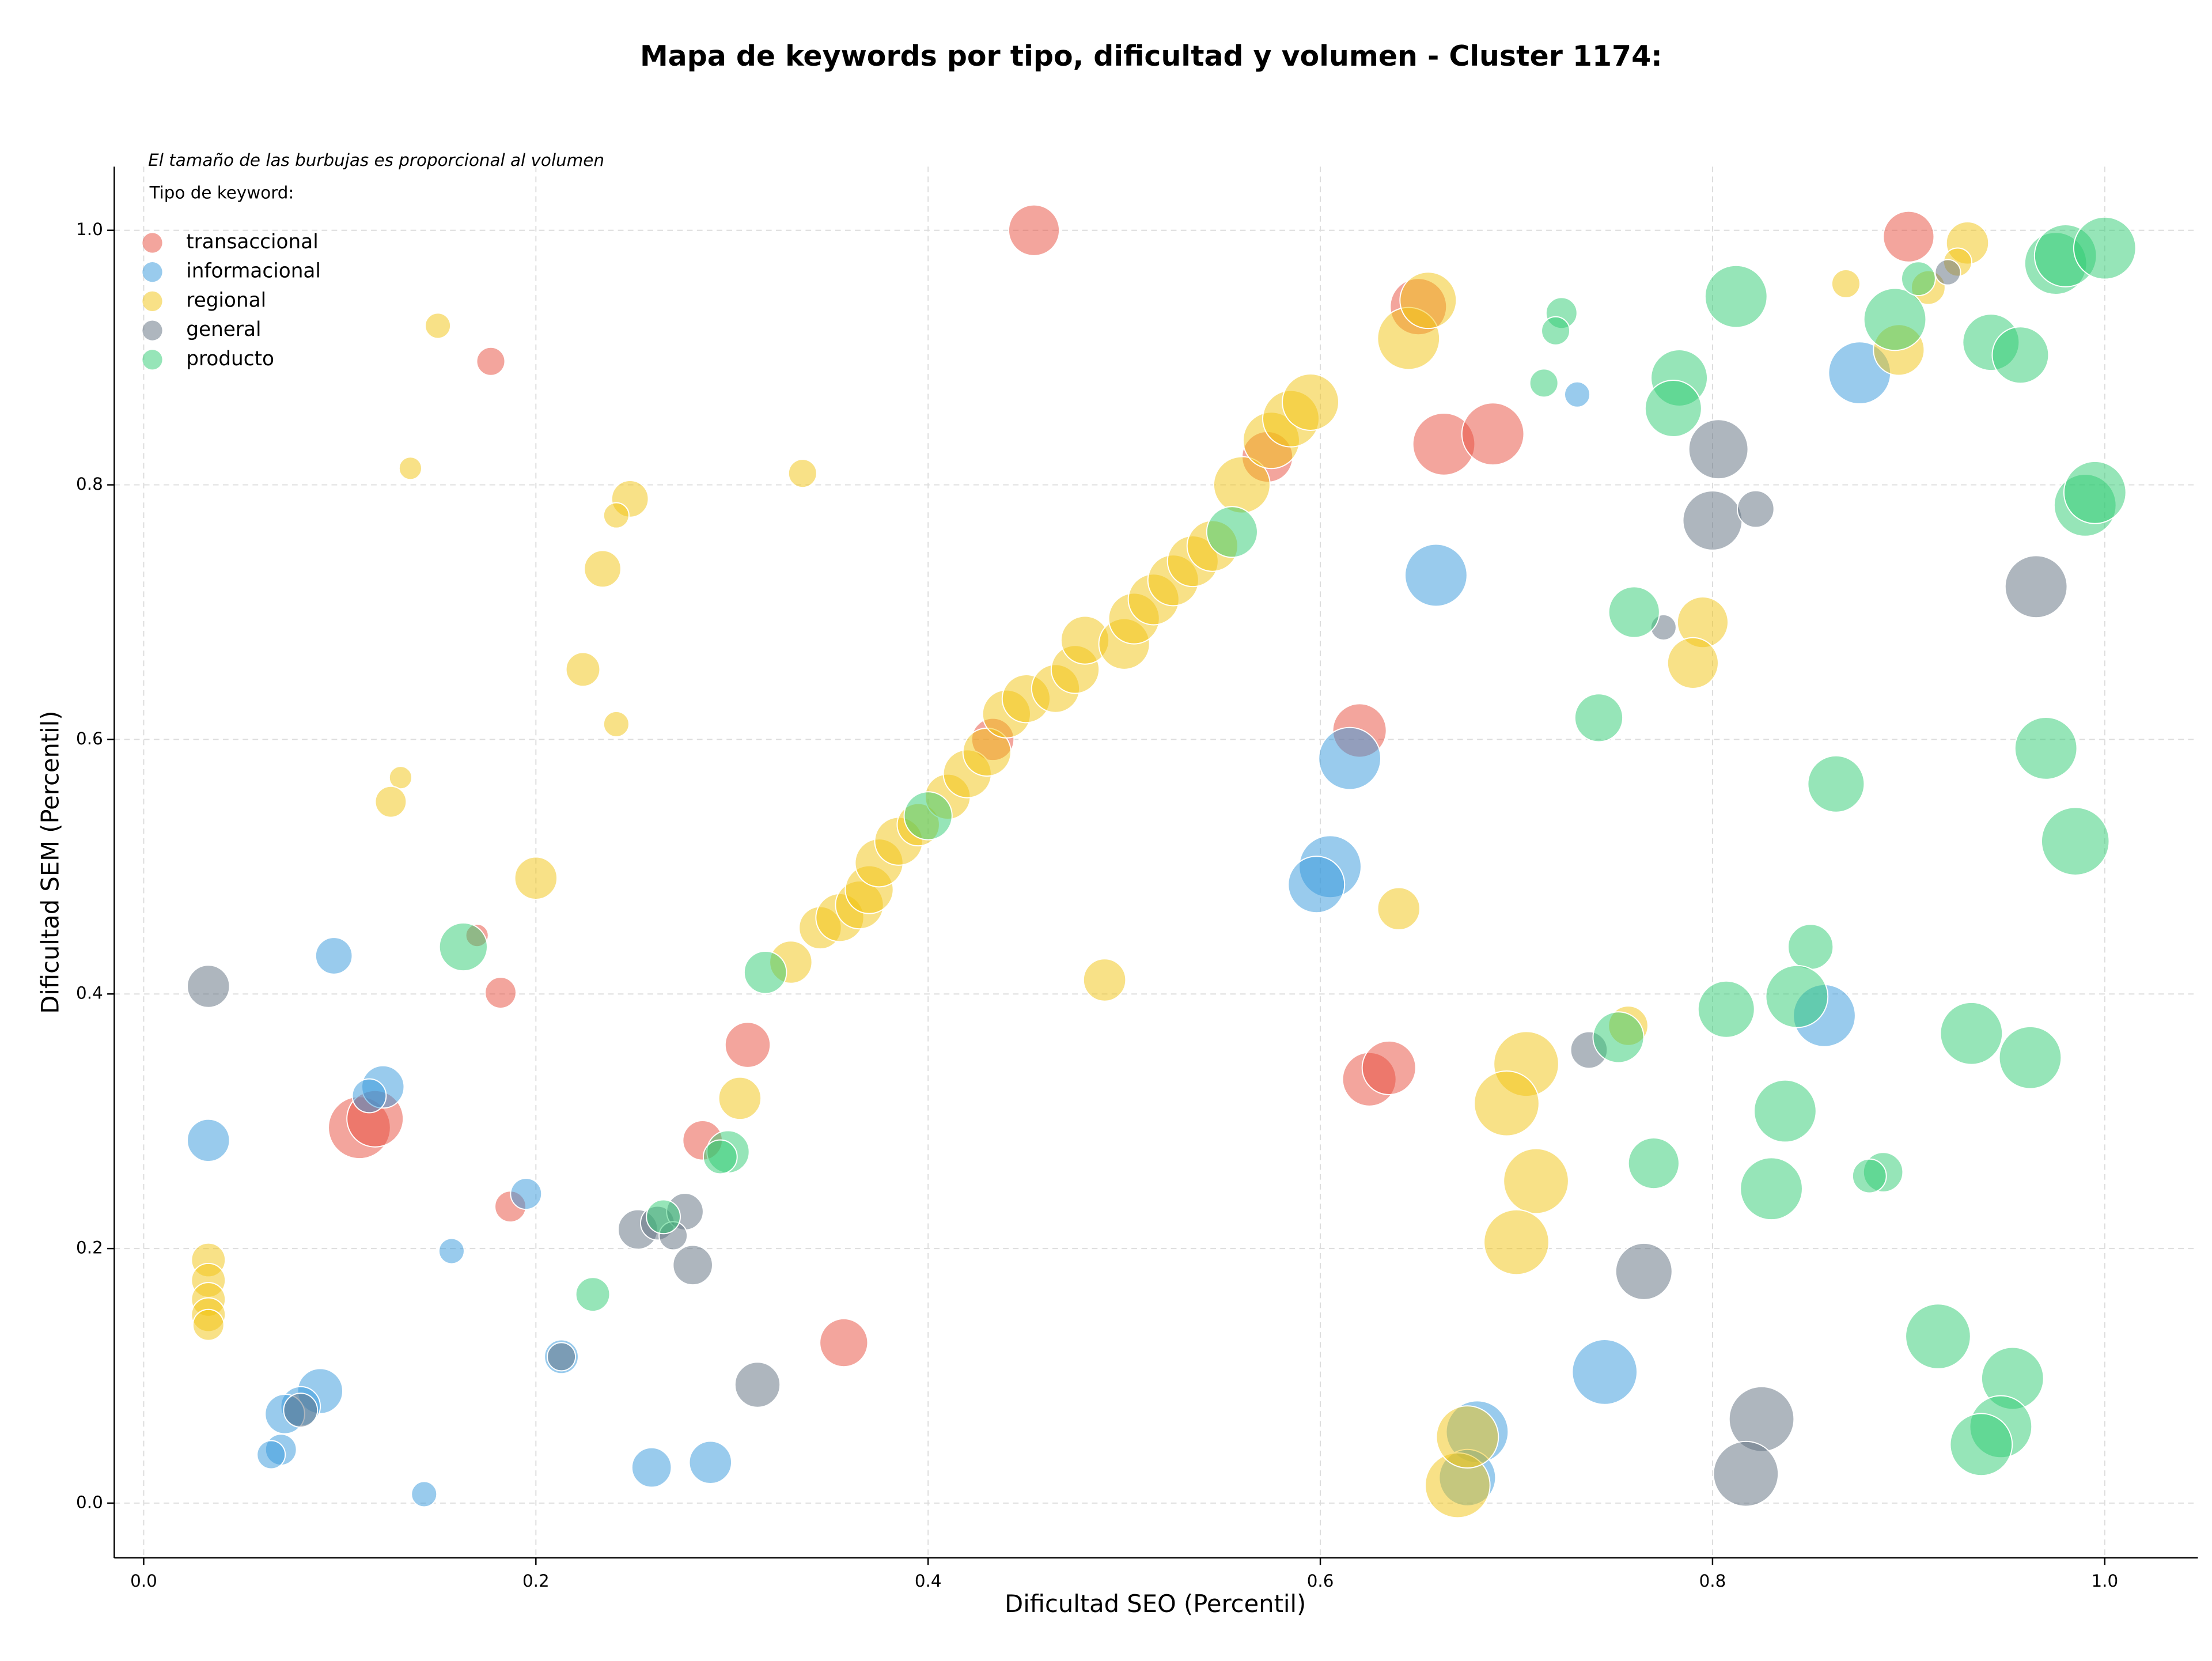  I want to click on legend-label: general, so click(223, 329).